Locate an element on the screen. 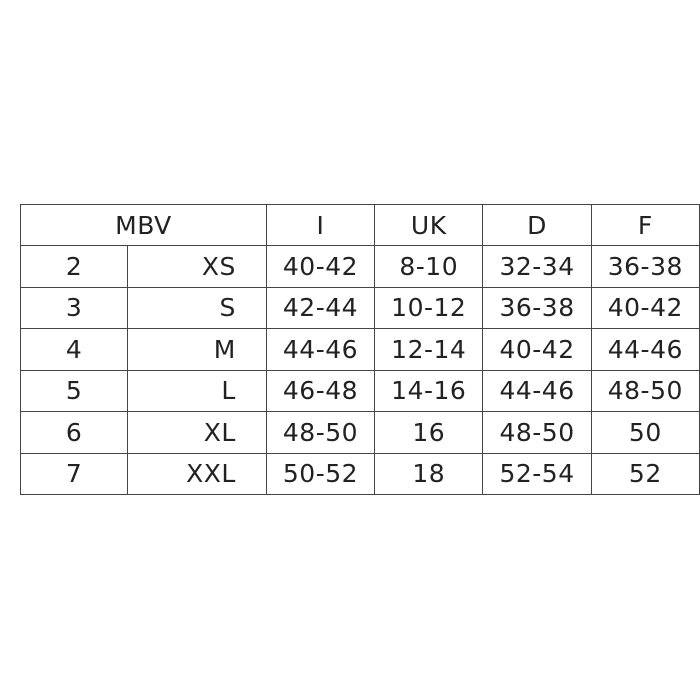  table-row: 7 XXL 50-52 18 52-54 52 is located at coordinates (359, 473).